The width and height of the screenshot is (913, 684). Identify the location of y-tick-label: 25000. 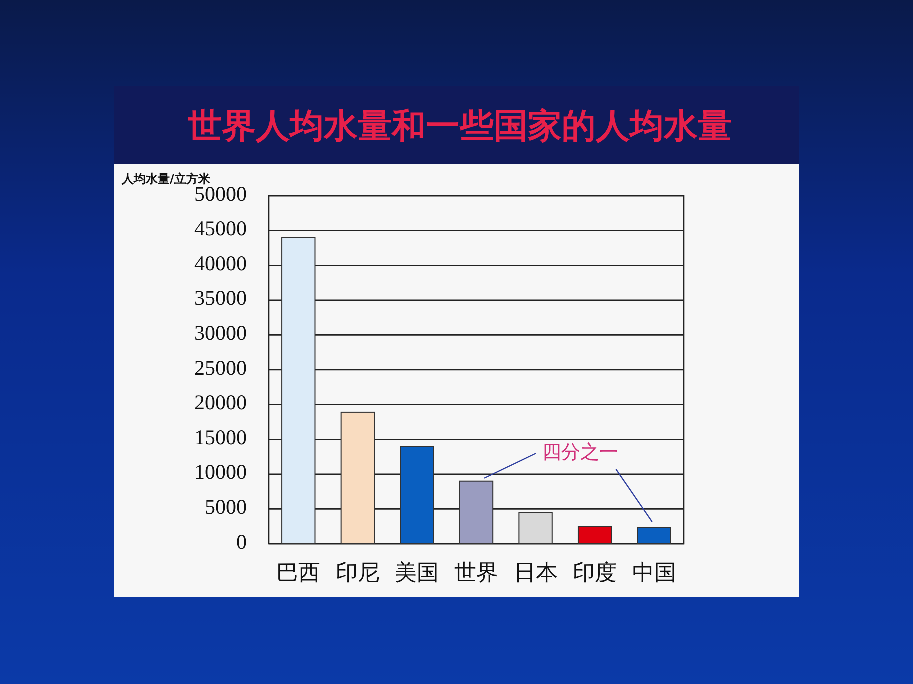
(220, 368).